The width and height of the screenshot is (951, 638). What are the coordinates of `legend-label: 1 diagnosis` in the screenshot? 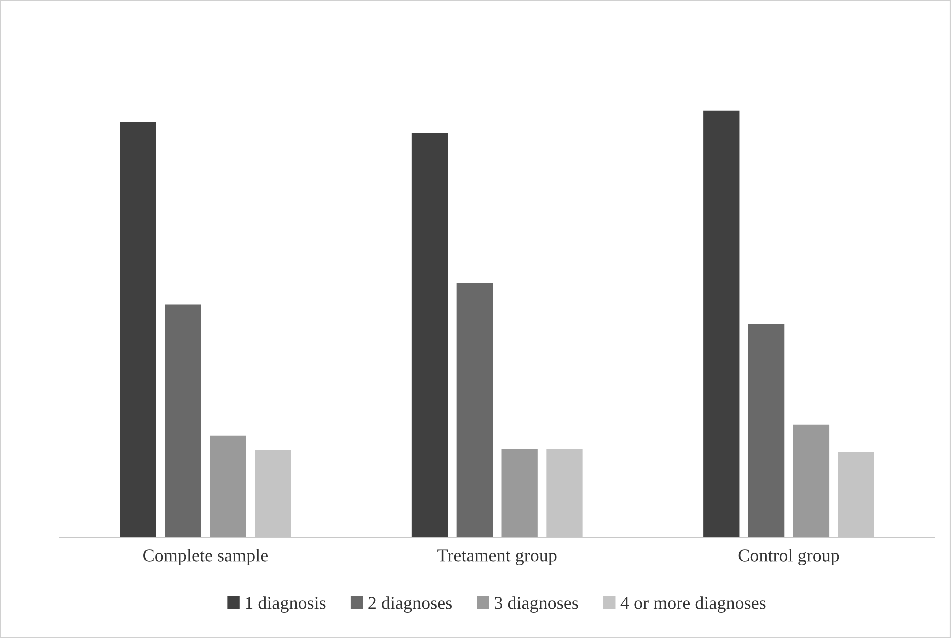 It's located at (286, 605).